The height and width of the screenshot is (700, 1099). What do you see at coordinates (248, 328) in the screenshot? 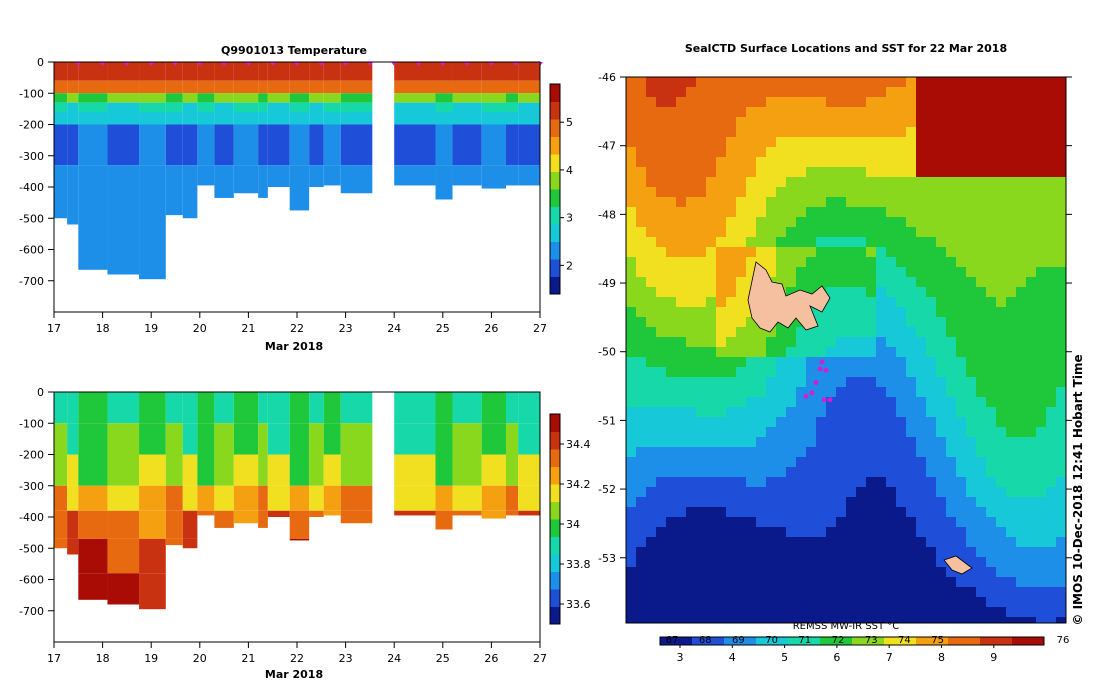
I see `x-tick-label: 21` at bounding box center [248, 328].